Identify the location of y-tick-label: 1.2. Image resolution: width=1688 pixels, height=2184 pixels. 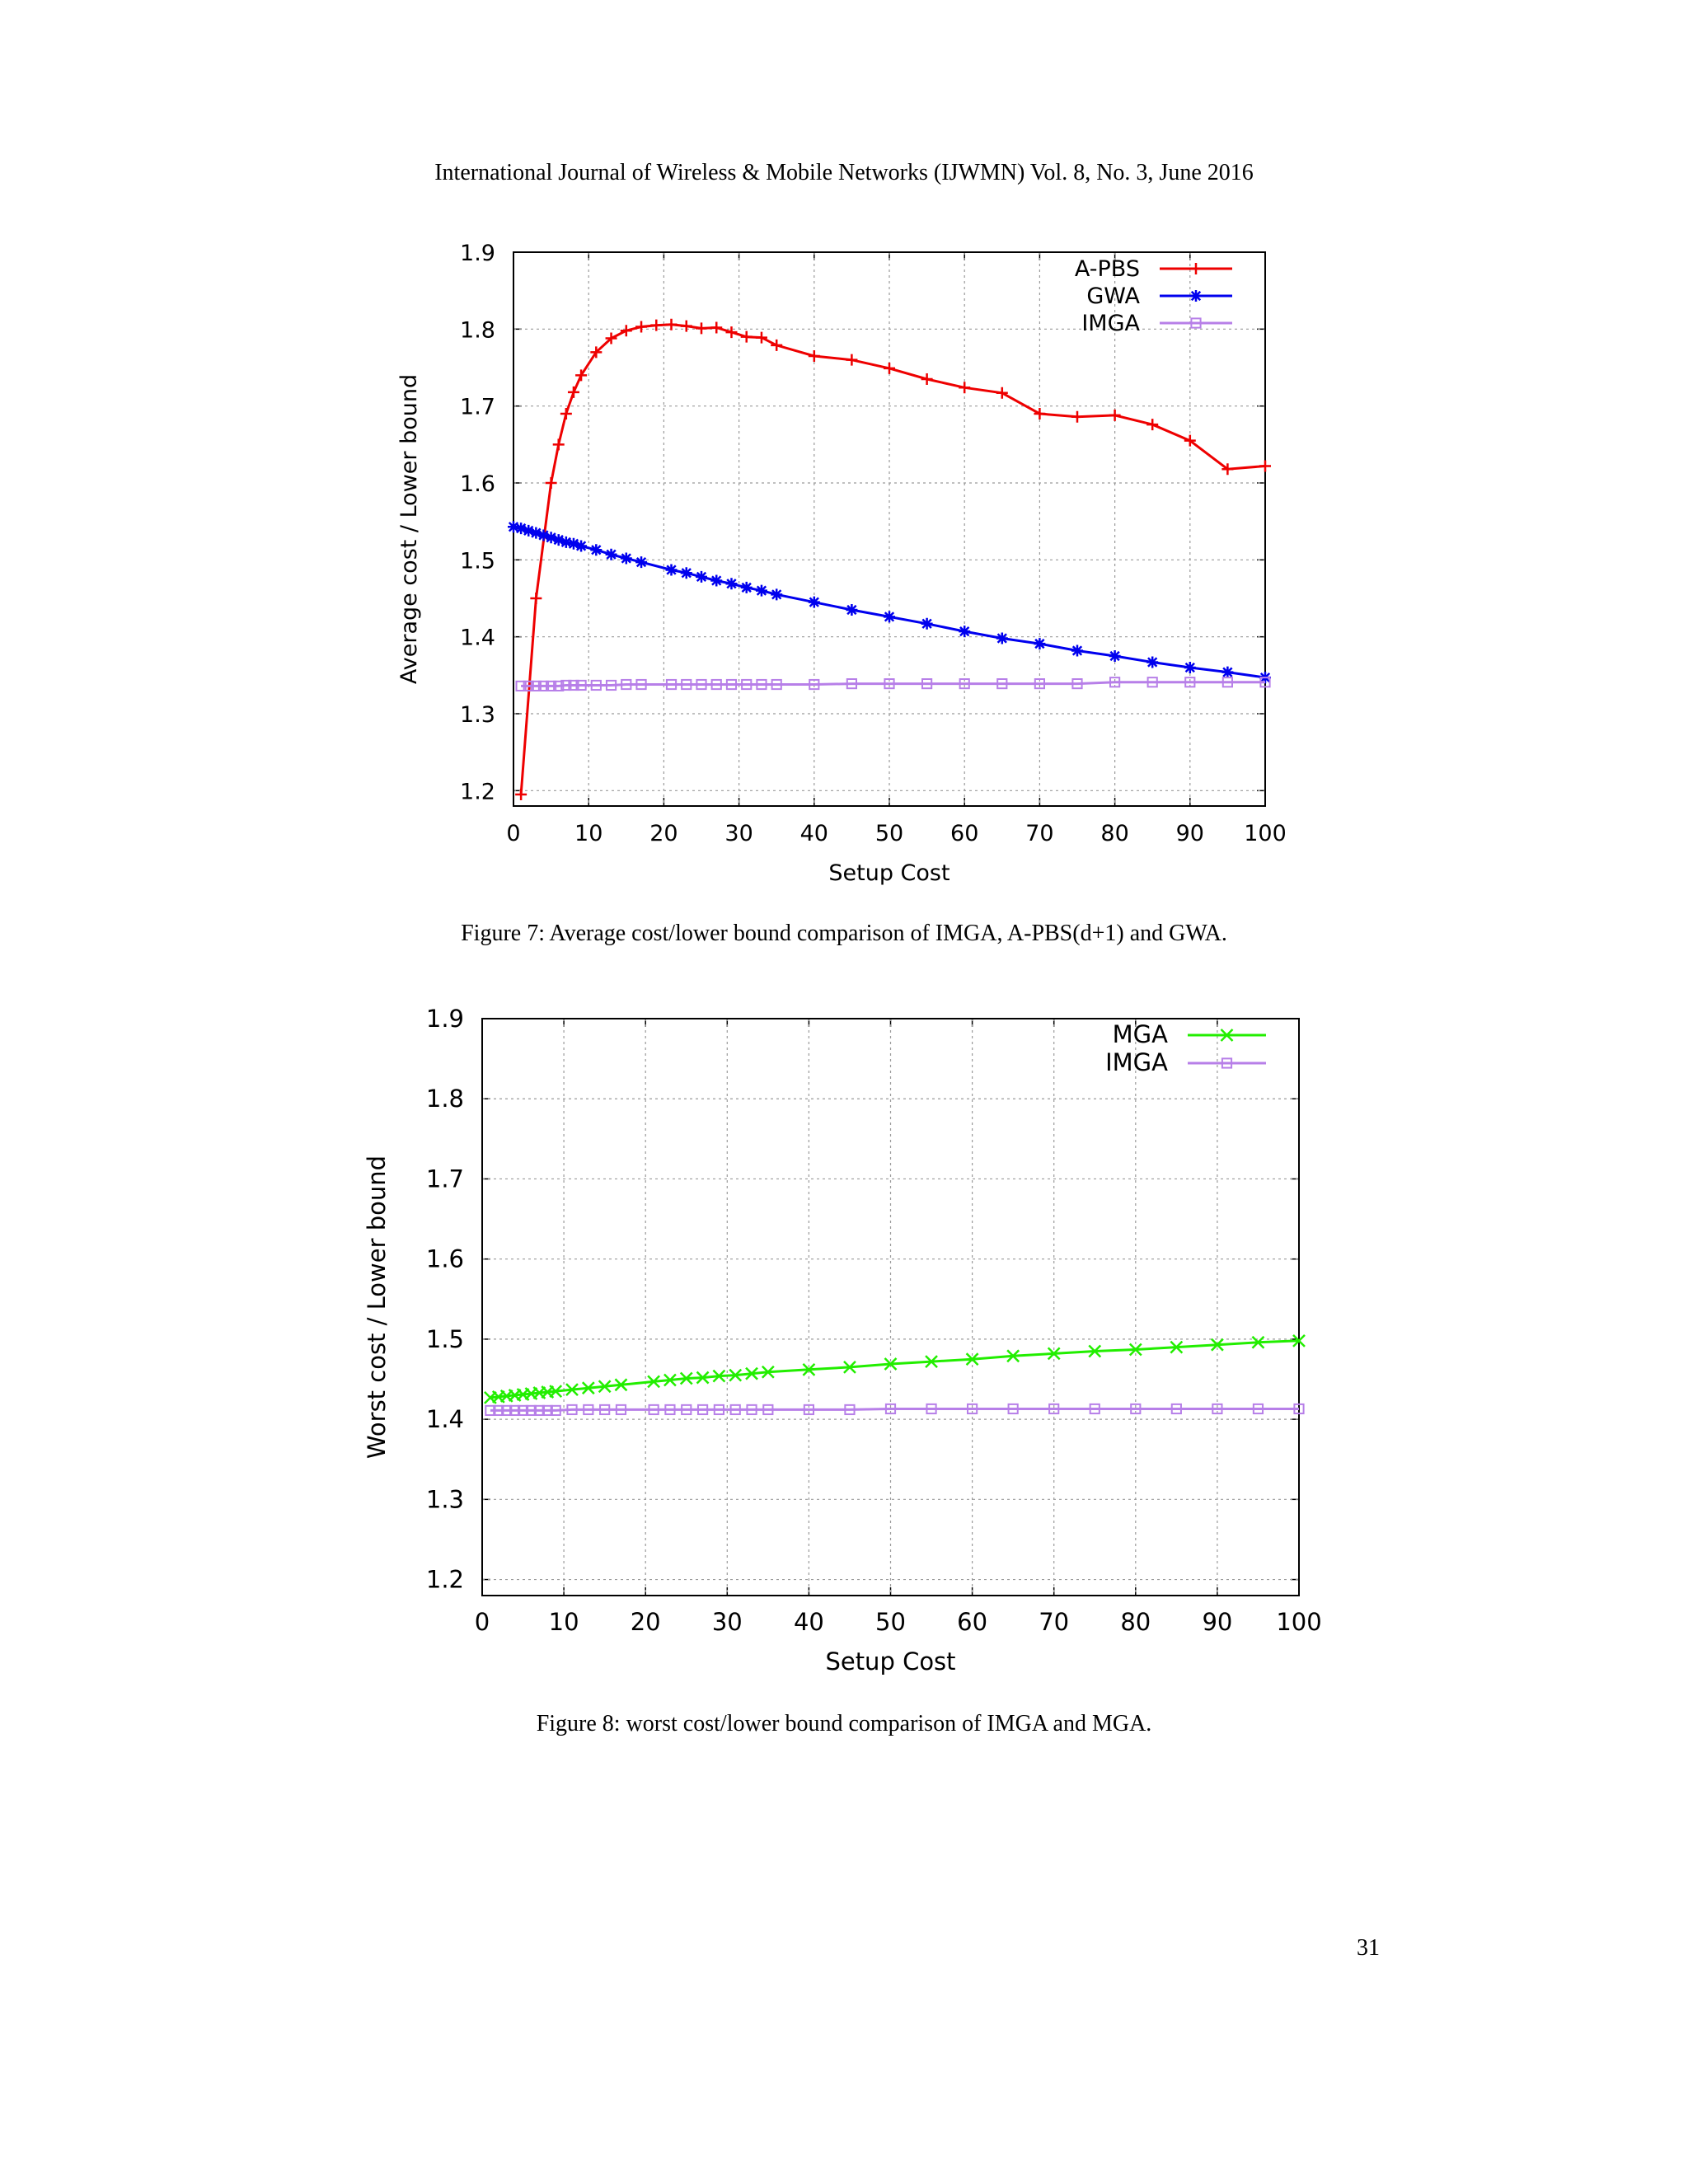
(477, 791).